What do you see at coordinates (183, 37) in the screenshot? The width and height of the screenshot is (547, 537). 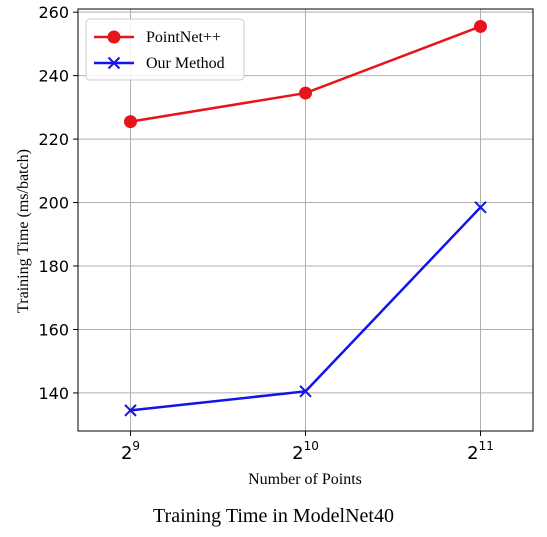 I see `legend-label: PointNet++` at bounding box center [183, 37].